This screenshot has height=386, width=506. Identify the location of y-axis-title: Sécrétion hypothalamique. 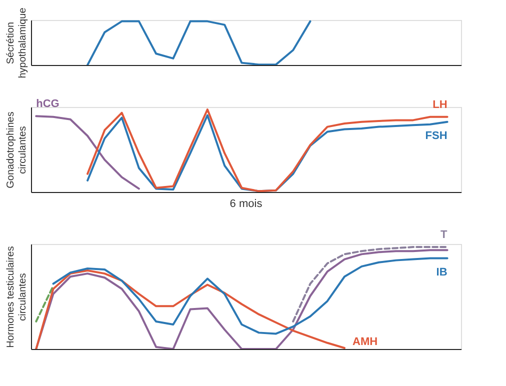
(17, 42).